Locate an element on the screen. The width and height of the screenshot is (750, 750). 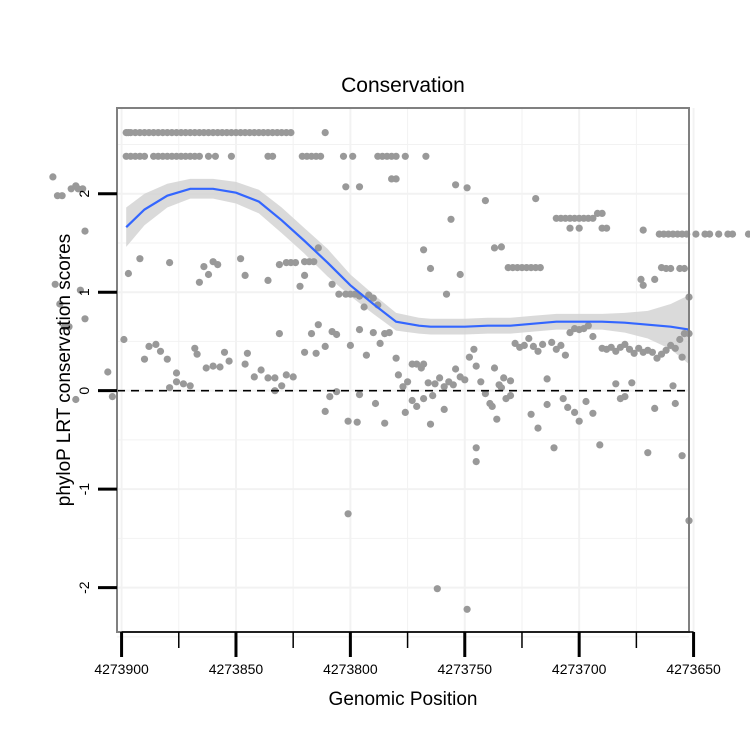
y-tick-label: -1 is located at coordinates (84, 489).